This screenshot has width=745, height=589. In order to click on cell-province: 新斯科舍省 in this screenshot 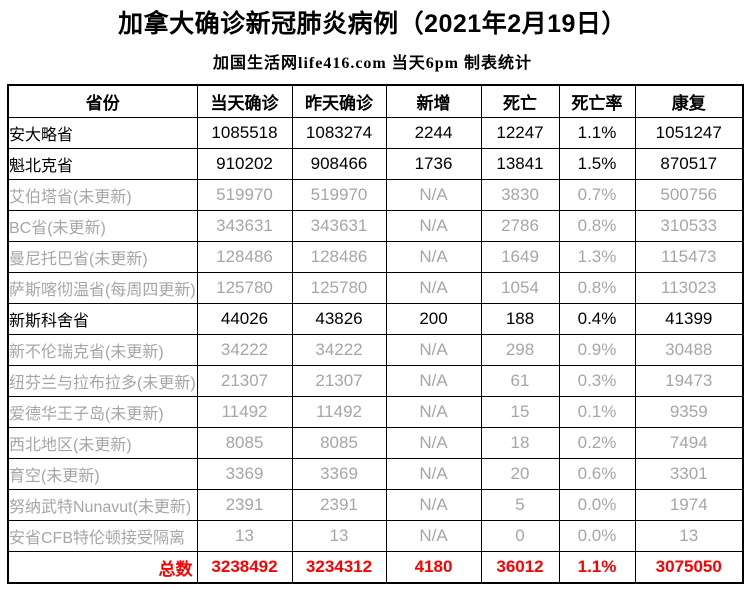, I will do `click(102, 319)`.